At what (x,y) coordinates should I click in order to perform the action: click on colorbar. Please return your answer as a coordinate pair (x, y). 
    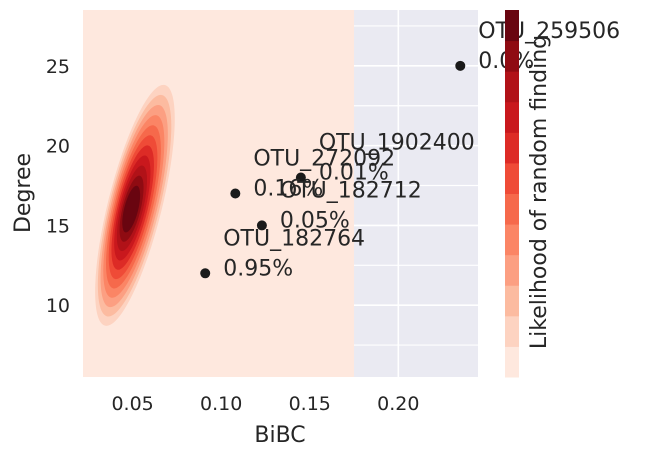
    Looking at the image, I should click on (512, 194).